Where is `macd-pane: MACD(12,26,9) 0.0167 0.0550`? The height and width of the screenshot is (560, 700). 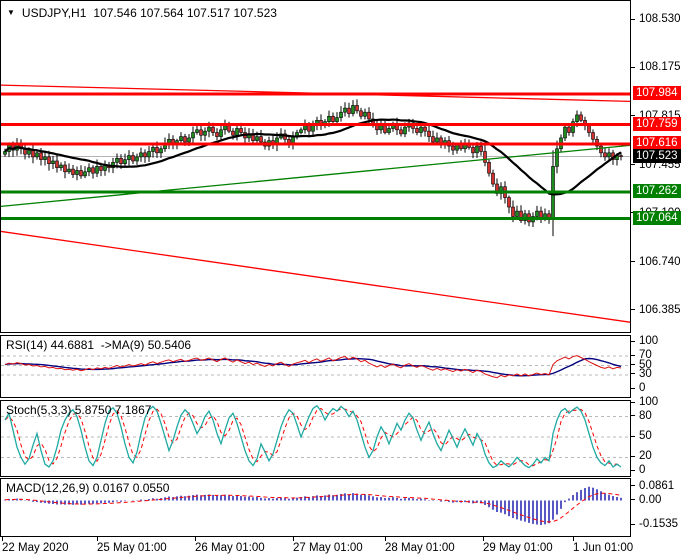
macd-pane: MACD(12,26,9) 0.0167 0.0550 is located at coordinates (315, 507).